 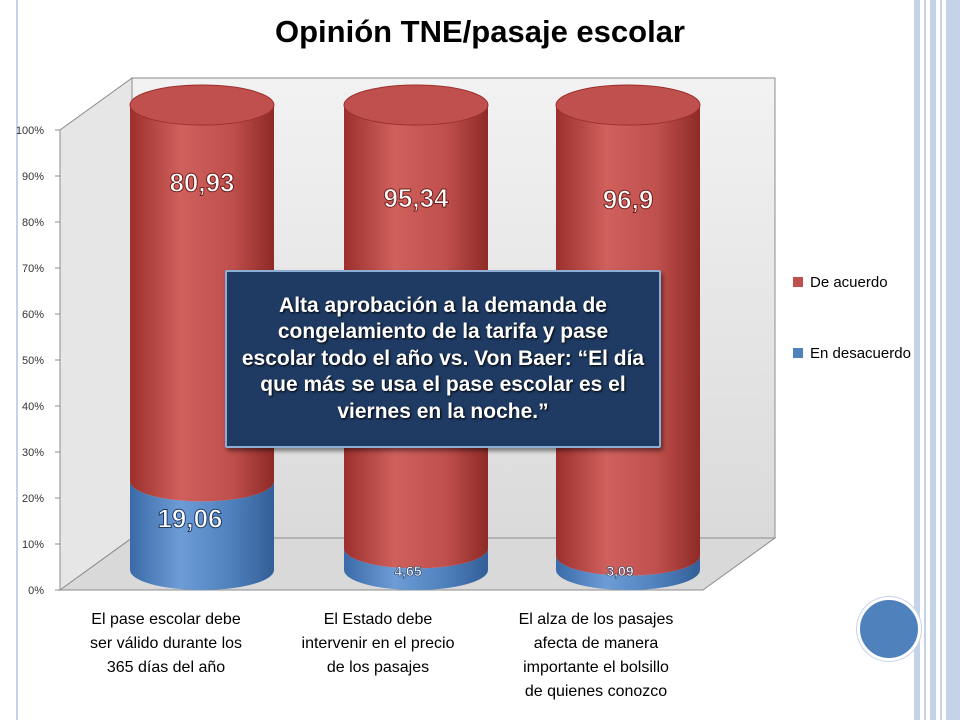 I want to click on data-label-en-desacuerdo: 3,09, so click(x=619, y=571).